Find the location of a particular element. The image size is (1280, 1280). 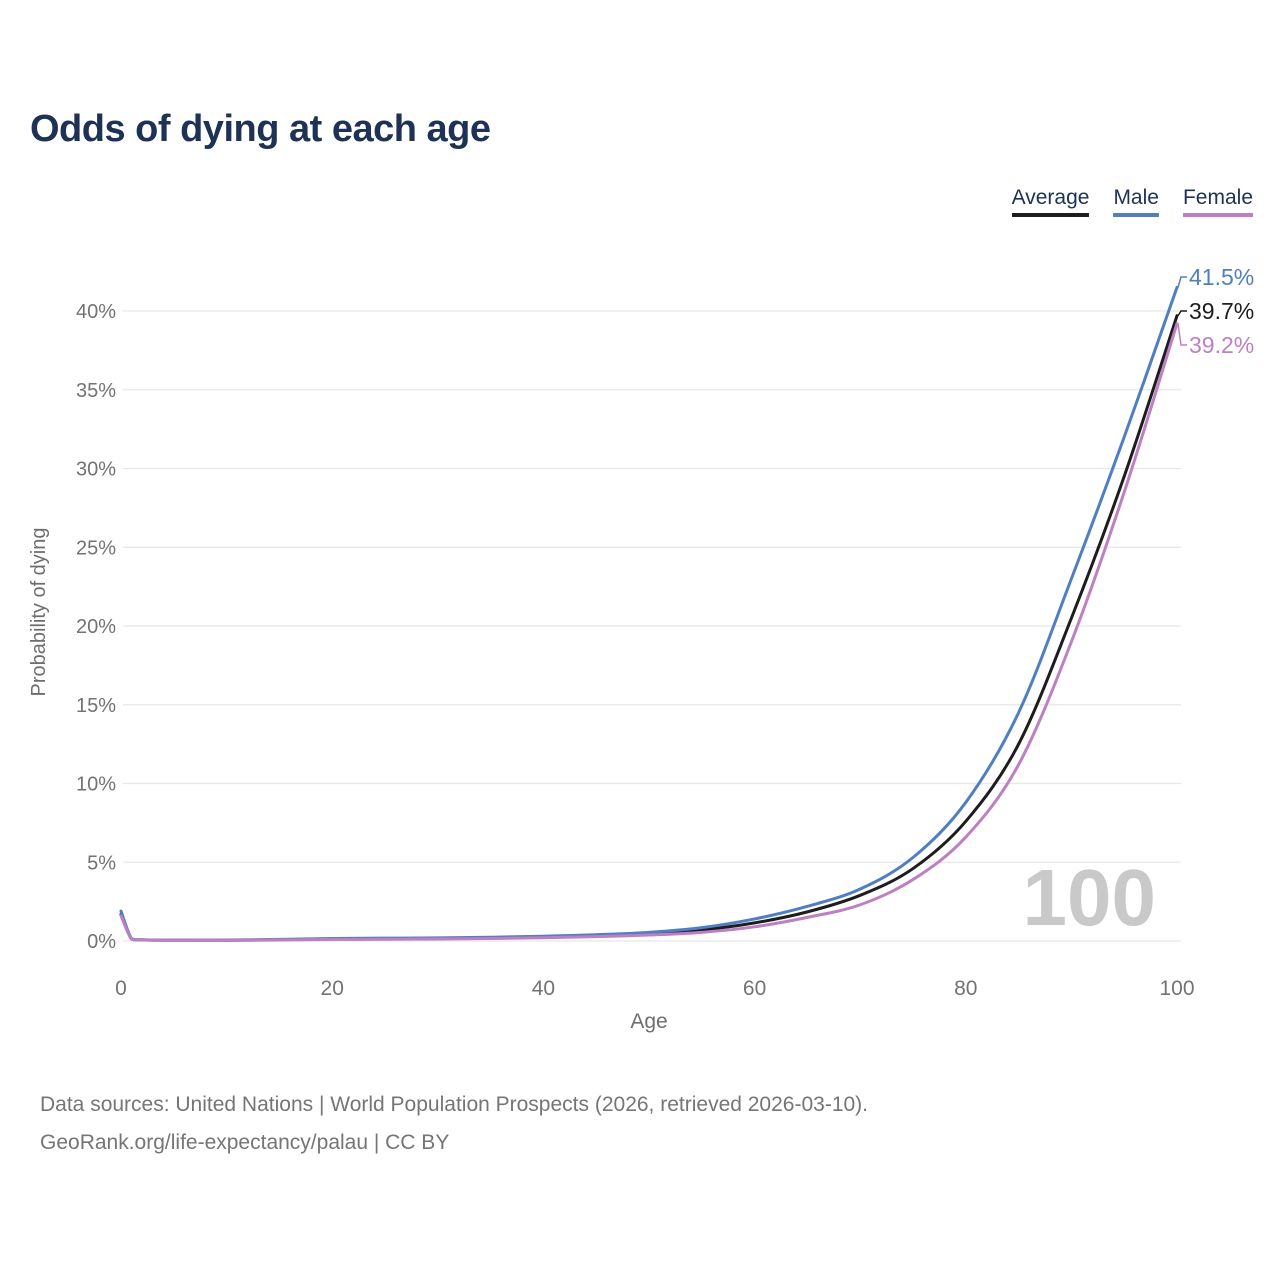

legend-label-male: Male is located at coordinates (1136, 197).